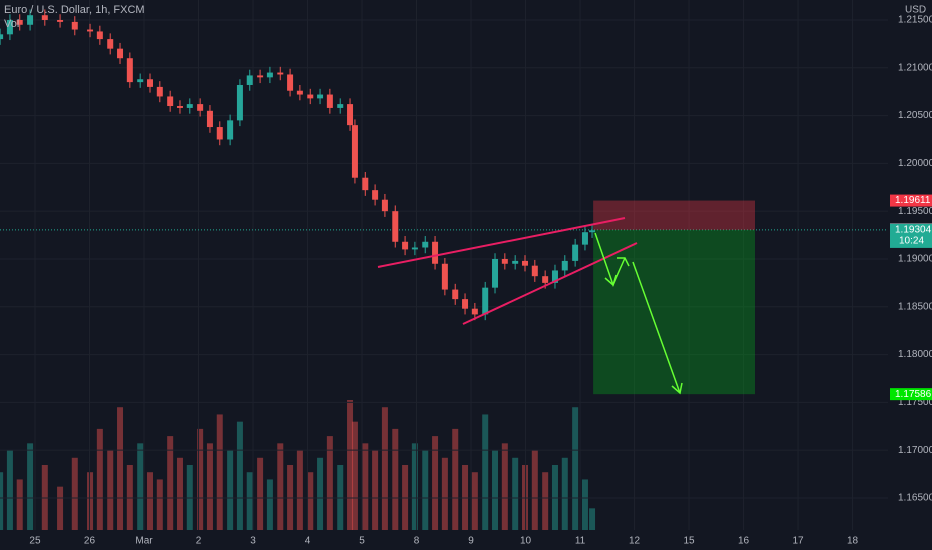 The width and height of the screenshot is (932, 550). What do you see at coordinates (915, 259) in the screenshot?
I see `y-tick-label: 1.19000` at bounding box center [915, 259].